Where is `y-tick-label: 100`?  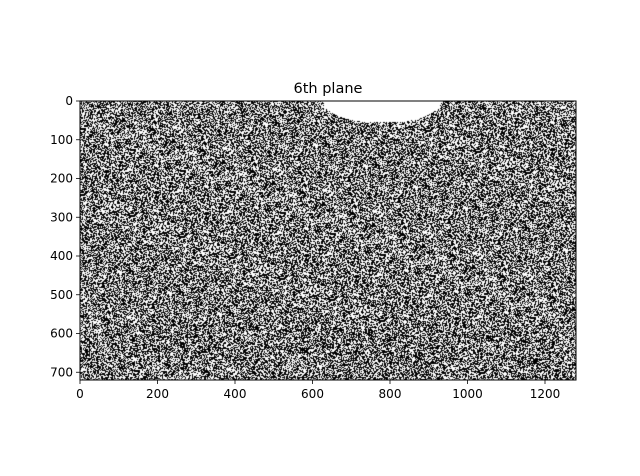 y-tick-label: 100 is located at coordinates (61, 140).